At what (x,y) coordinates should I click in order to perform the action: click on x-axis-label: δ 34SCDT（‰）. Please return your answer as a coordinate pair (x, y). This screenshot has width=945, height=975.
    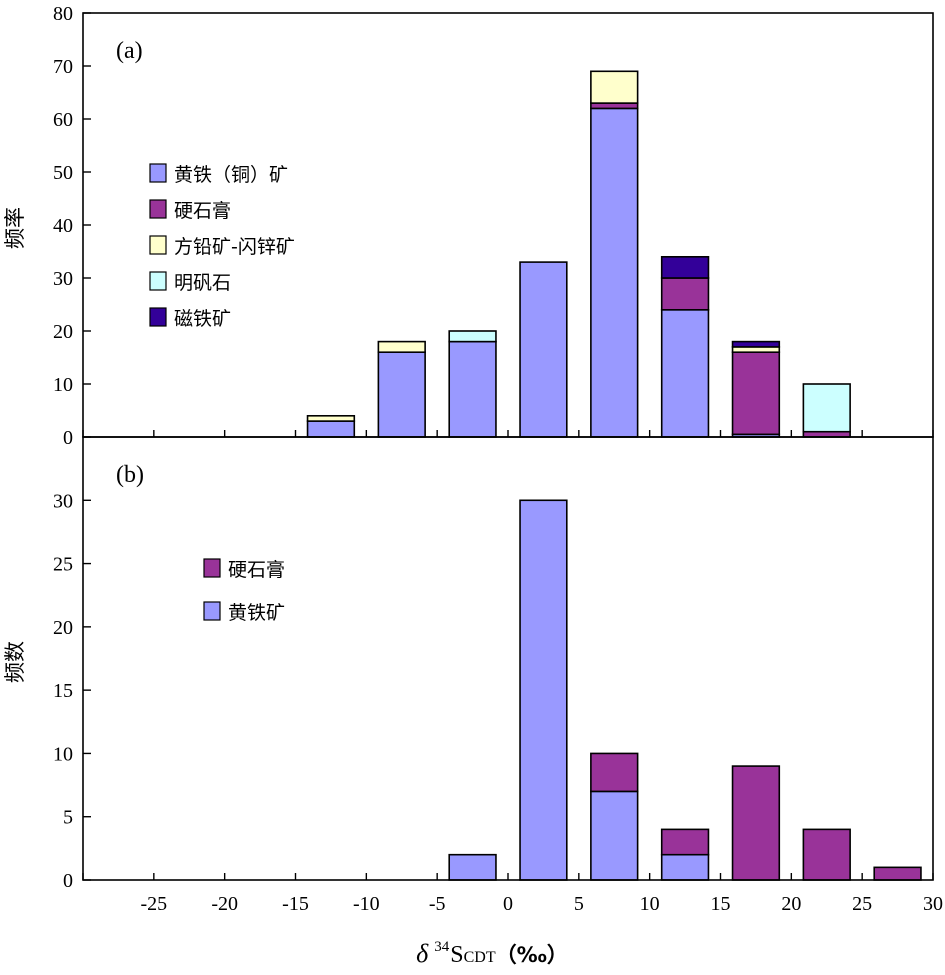
    Looking at the image, I should click on (492, 953).